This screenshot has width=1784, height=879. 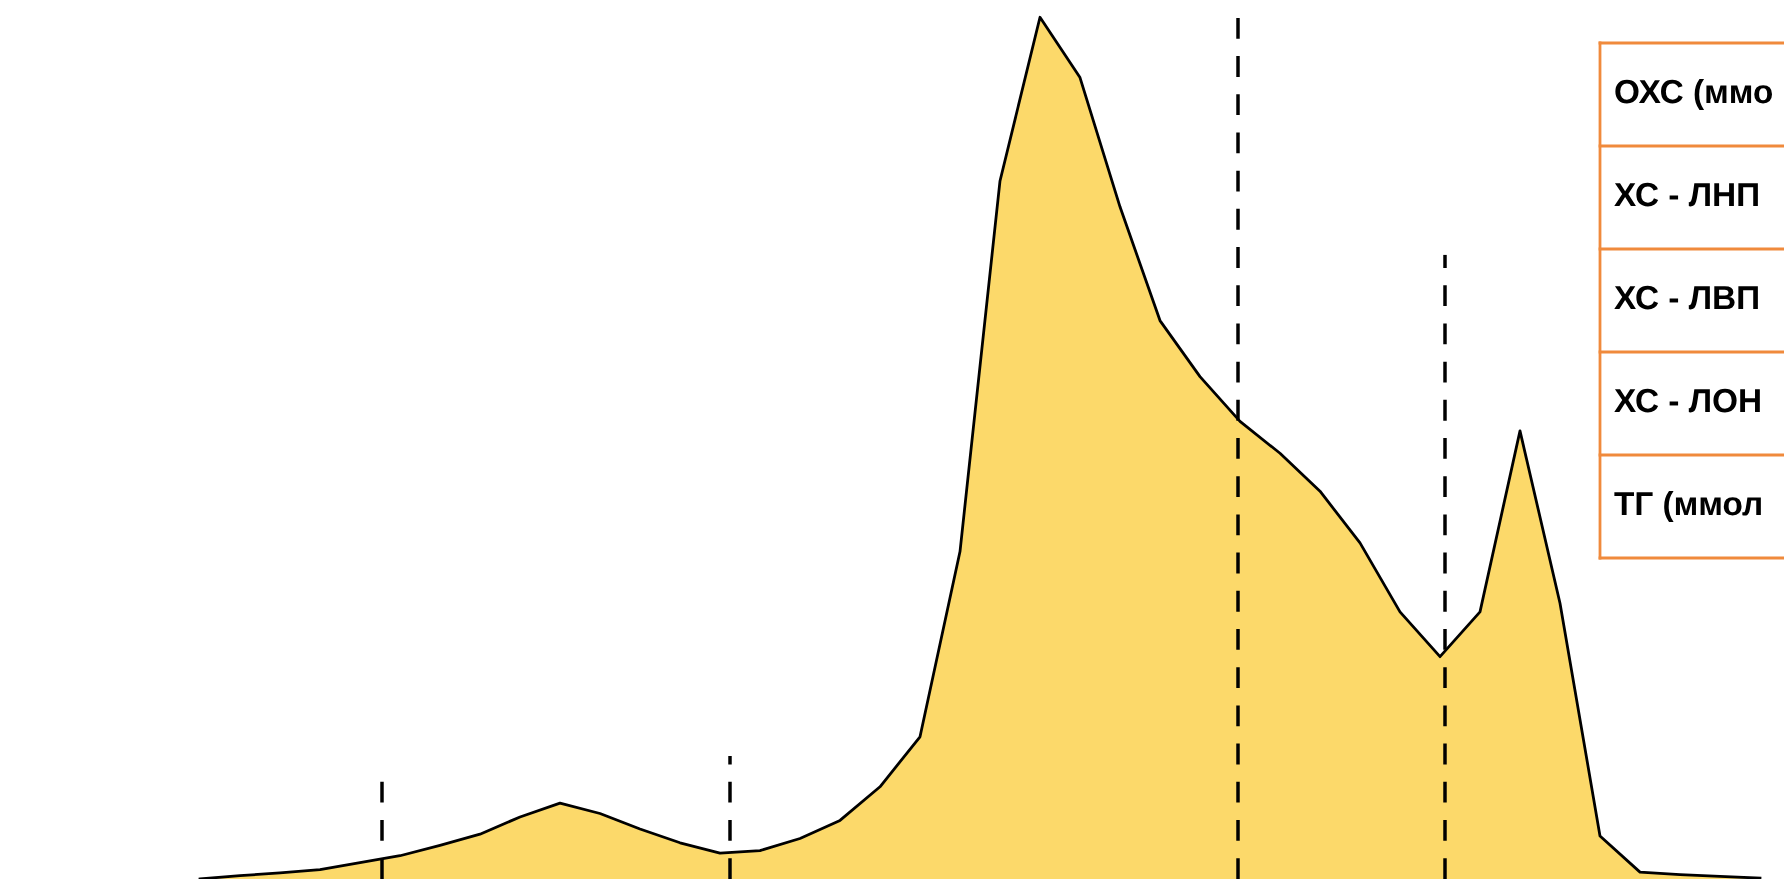 What do you see at coordinates (1694, 94) in the screenshot?
I see `annotation: ОХС (ммо` at bounding box center [1694, 94].